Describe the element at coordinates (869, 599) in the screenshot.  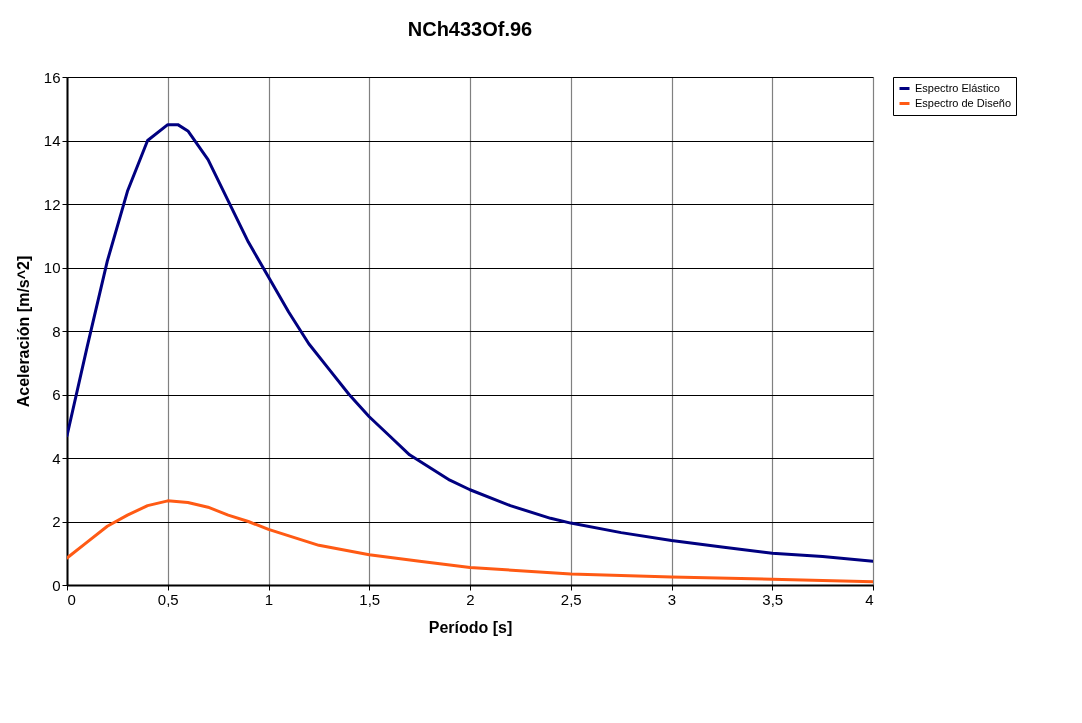
I see `x-tick-label: 4` at that location.